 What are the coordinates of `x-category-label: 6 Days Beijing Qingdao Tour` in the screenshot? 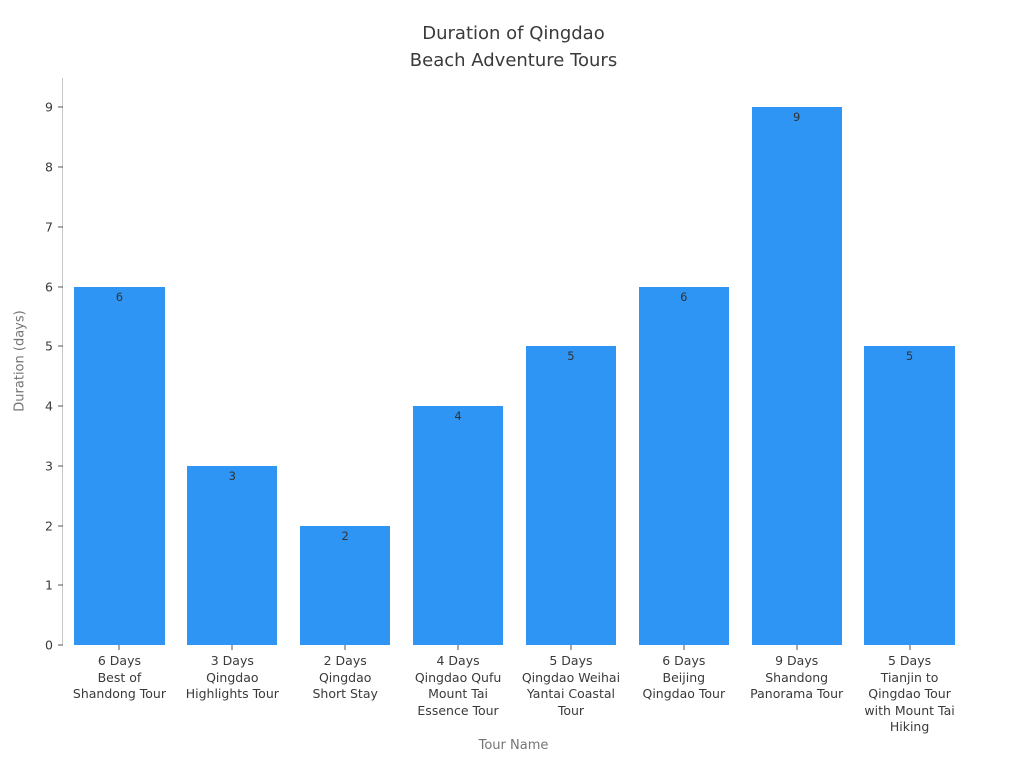 It's located at (684, 677).